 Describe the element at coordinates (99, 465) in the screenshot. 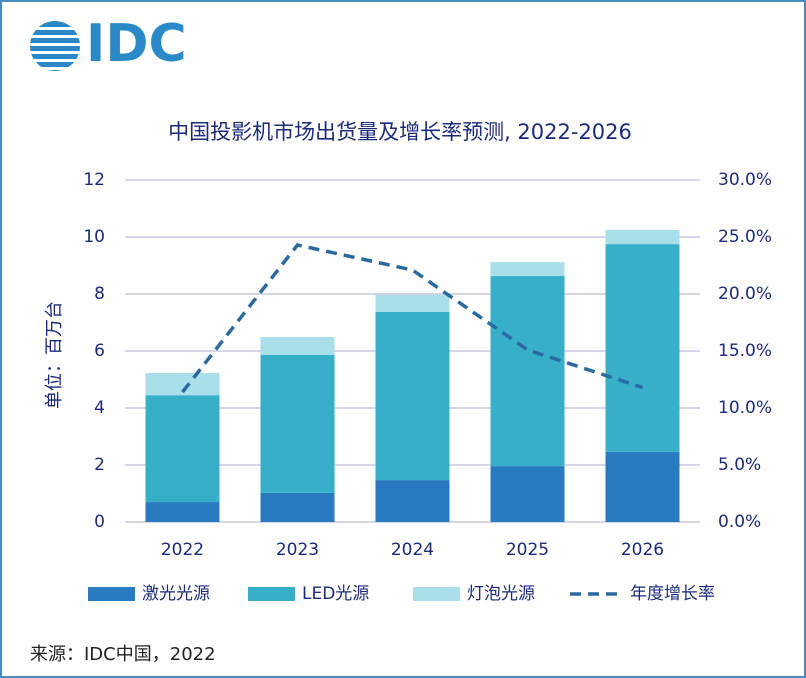

I see `y-tick-label: 2` at that location.